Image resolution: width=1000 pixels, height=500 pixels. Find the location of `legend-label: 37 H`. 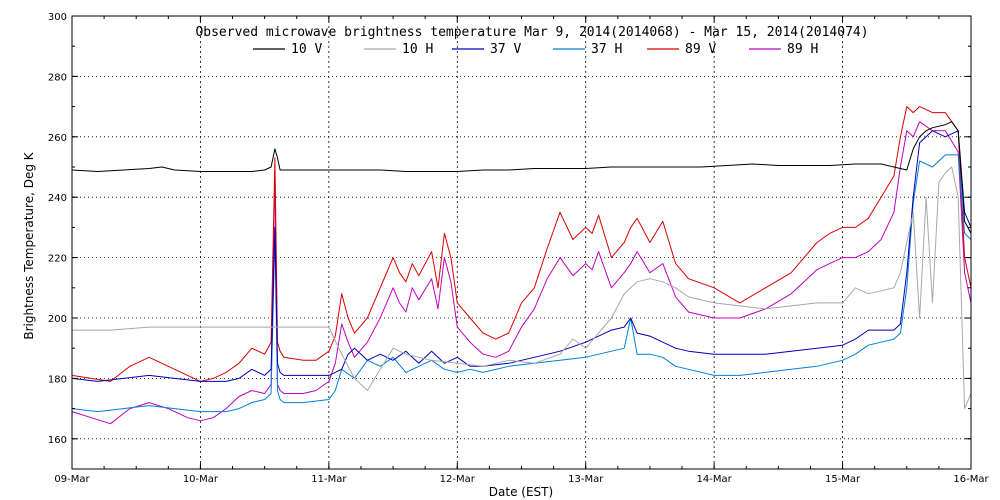

legend-label: 37 H is located at coordinates (606, 49).